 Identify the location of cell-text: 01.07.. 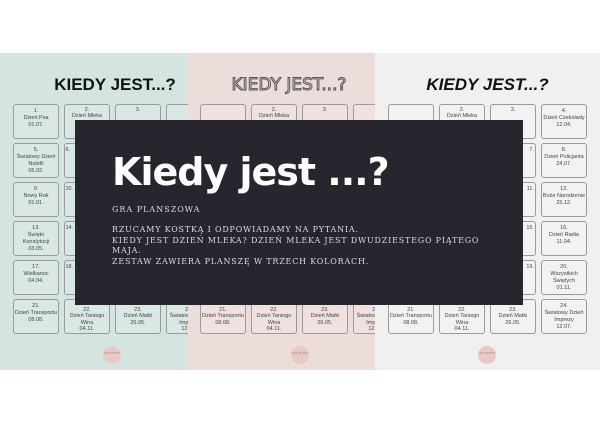
(36, 125).